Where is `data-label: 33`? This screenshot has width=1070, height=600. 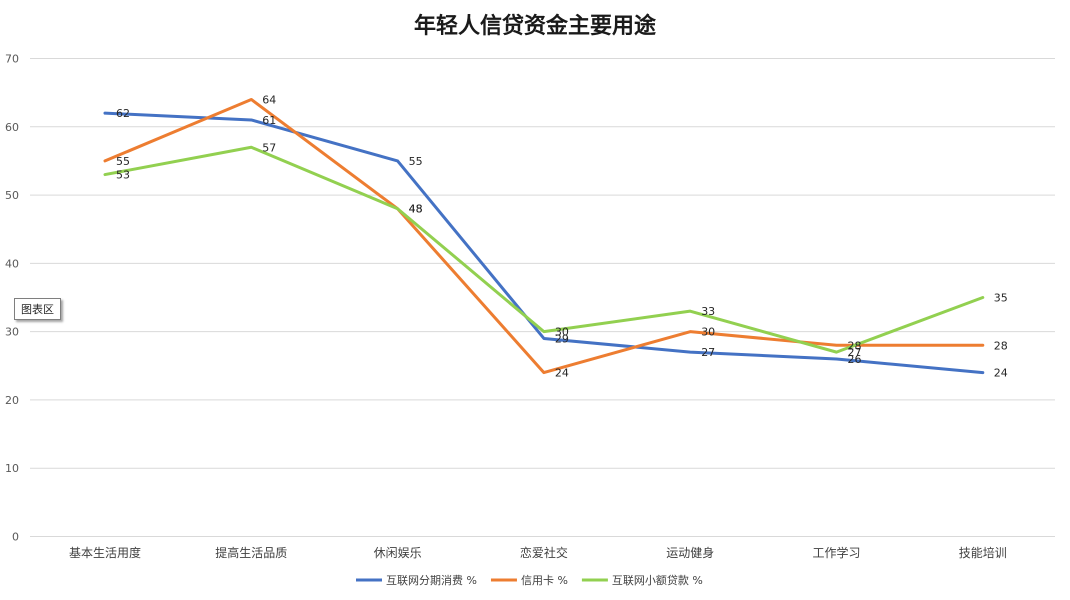 data-label: 33 is located at coordinates (708, 311).